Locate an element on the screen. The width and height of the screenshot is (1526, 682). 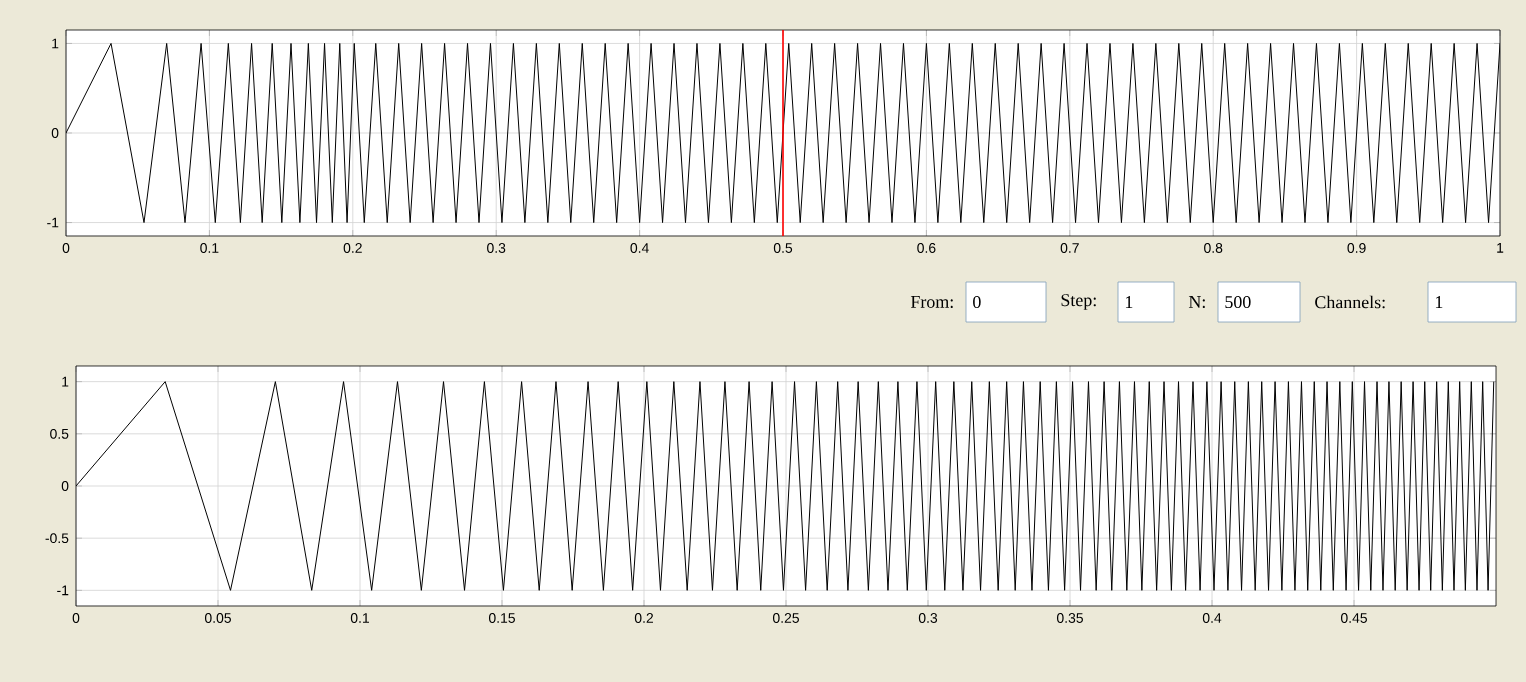
text: Channels: is located at coordinates (1350, 302).